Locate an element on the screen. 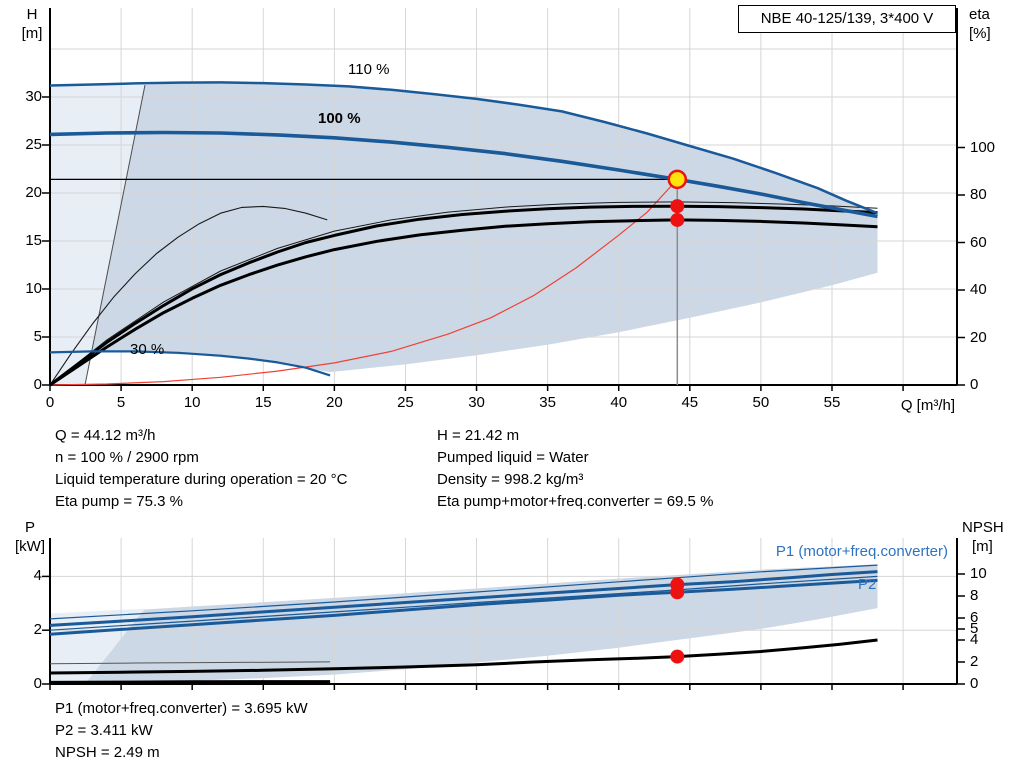 Image resolution: width=1024 pixels, height=781 pixels. h-axis-title: H is located at coordinates (32, 14).